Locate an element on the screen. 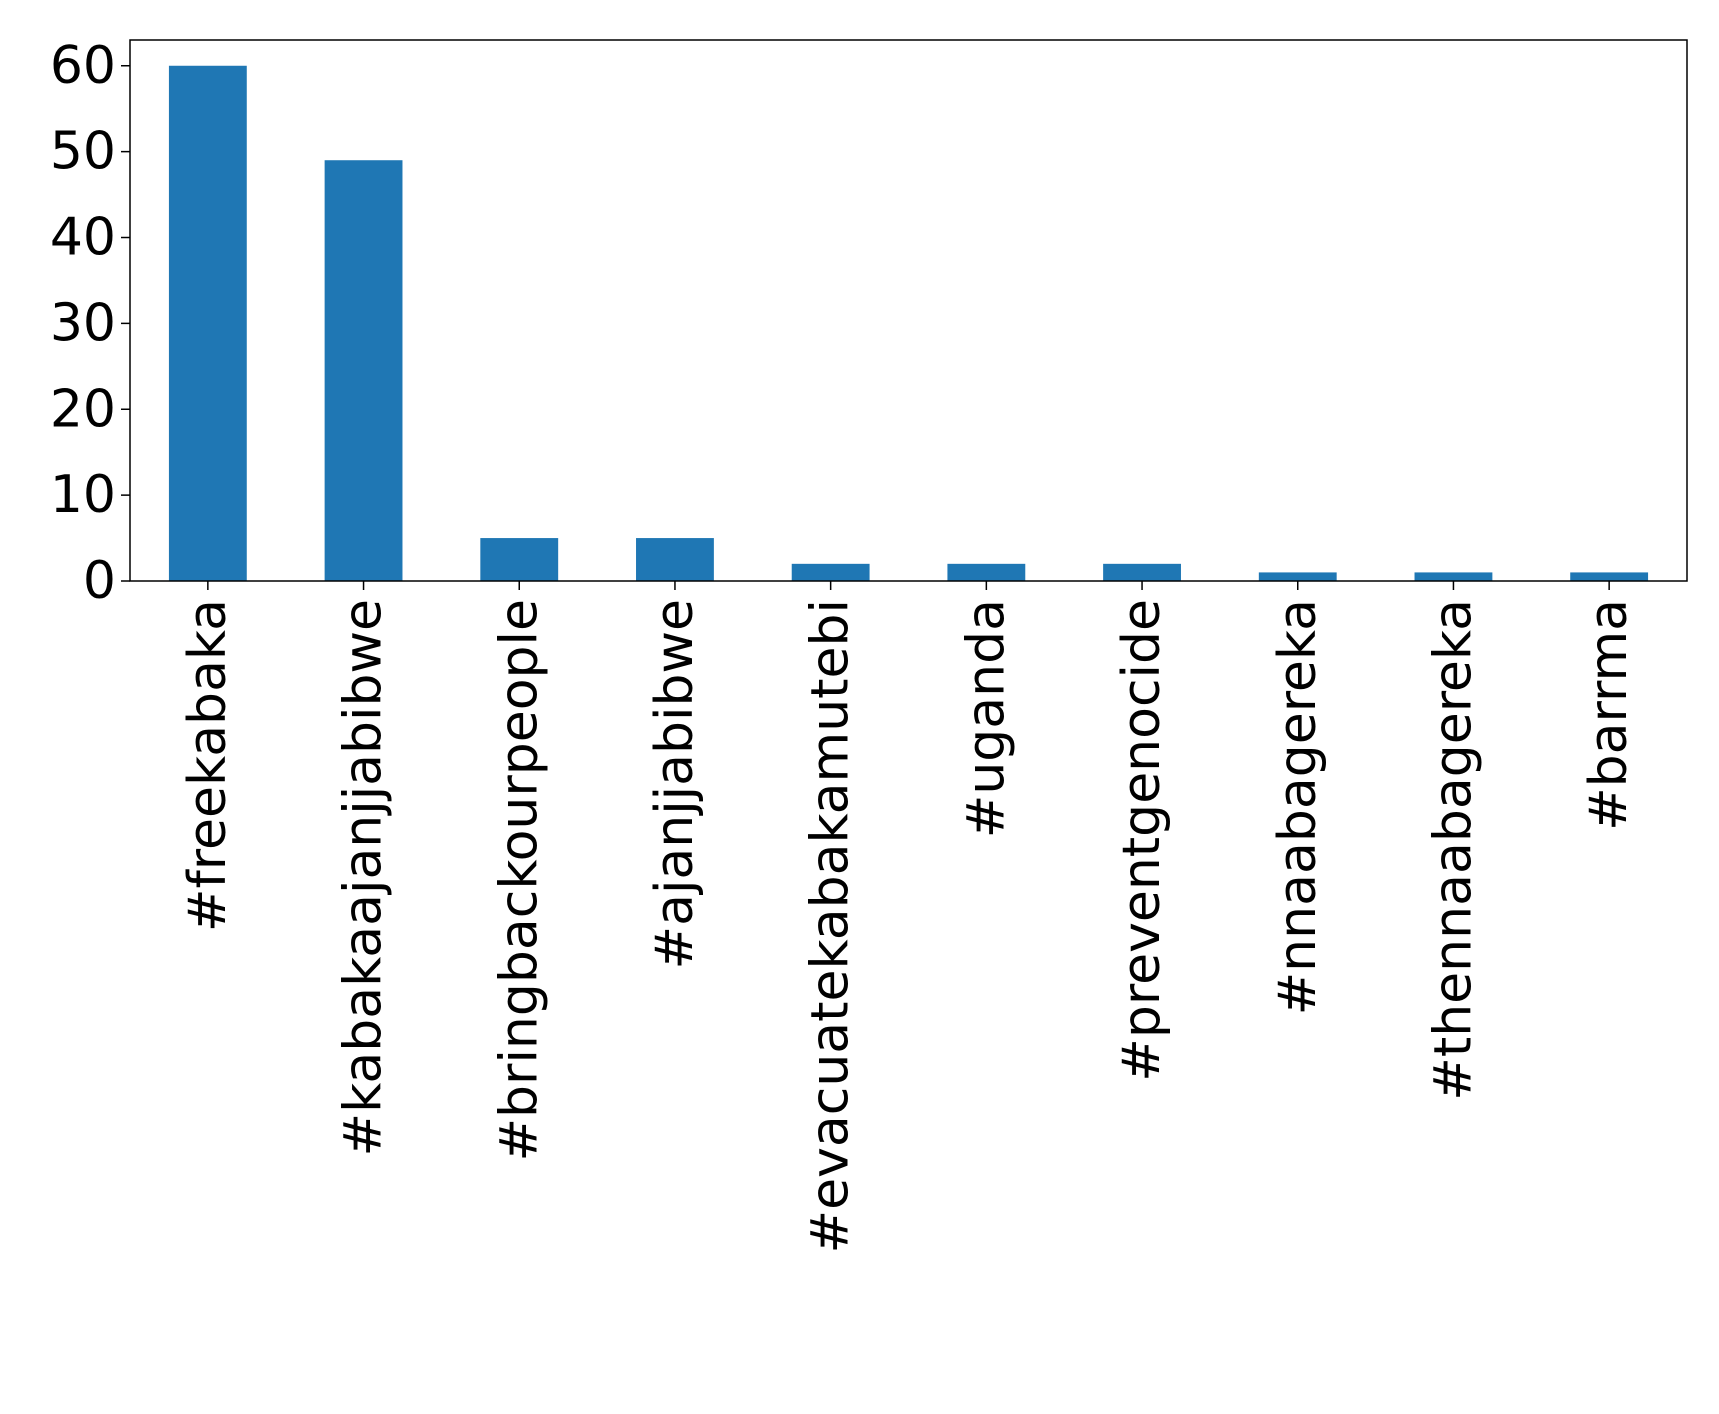  x-tick-label: #ajanjjabibwe is located at coordinates (675, 784).